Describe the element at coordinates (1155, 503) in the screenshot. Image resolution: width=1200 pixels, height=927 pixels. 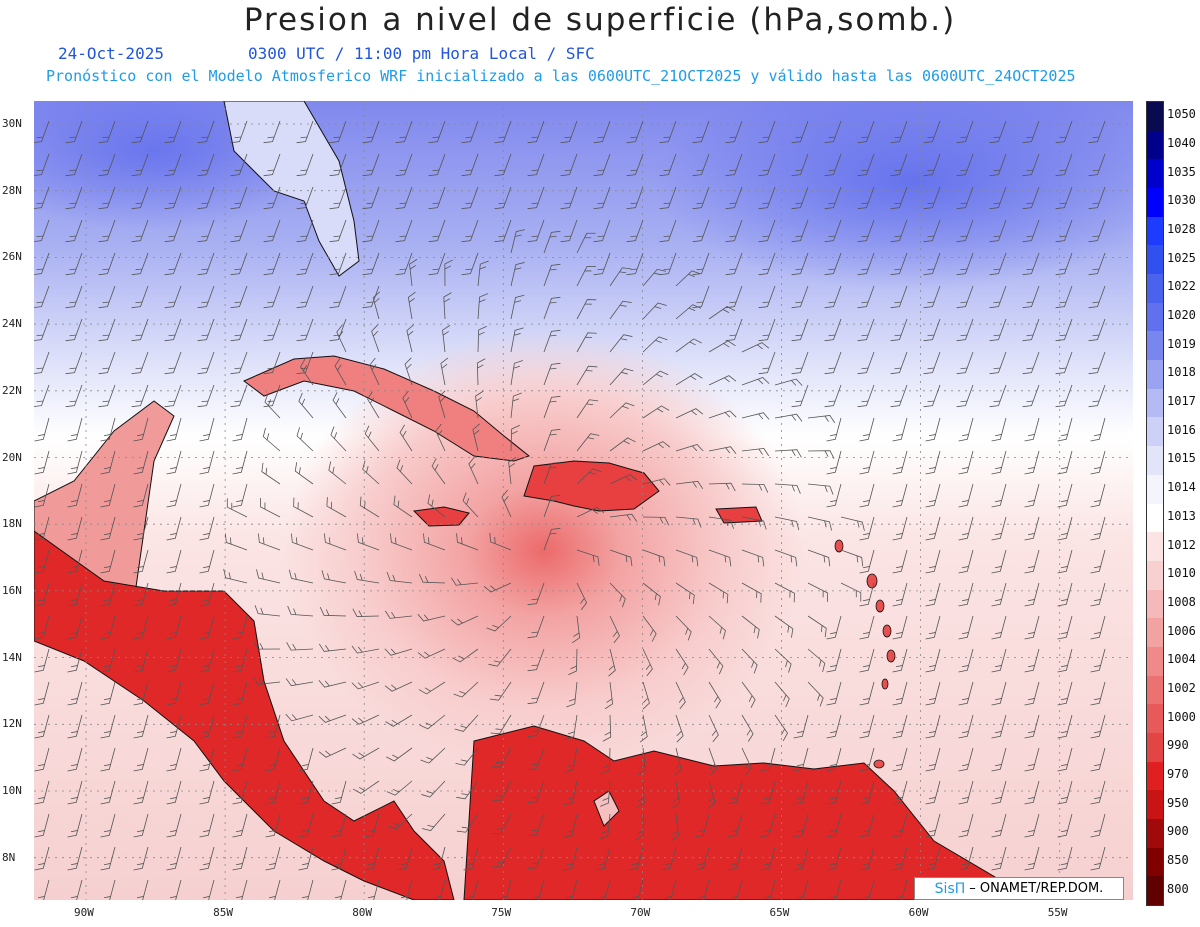
I see `color-scale-bar` at that location.